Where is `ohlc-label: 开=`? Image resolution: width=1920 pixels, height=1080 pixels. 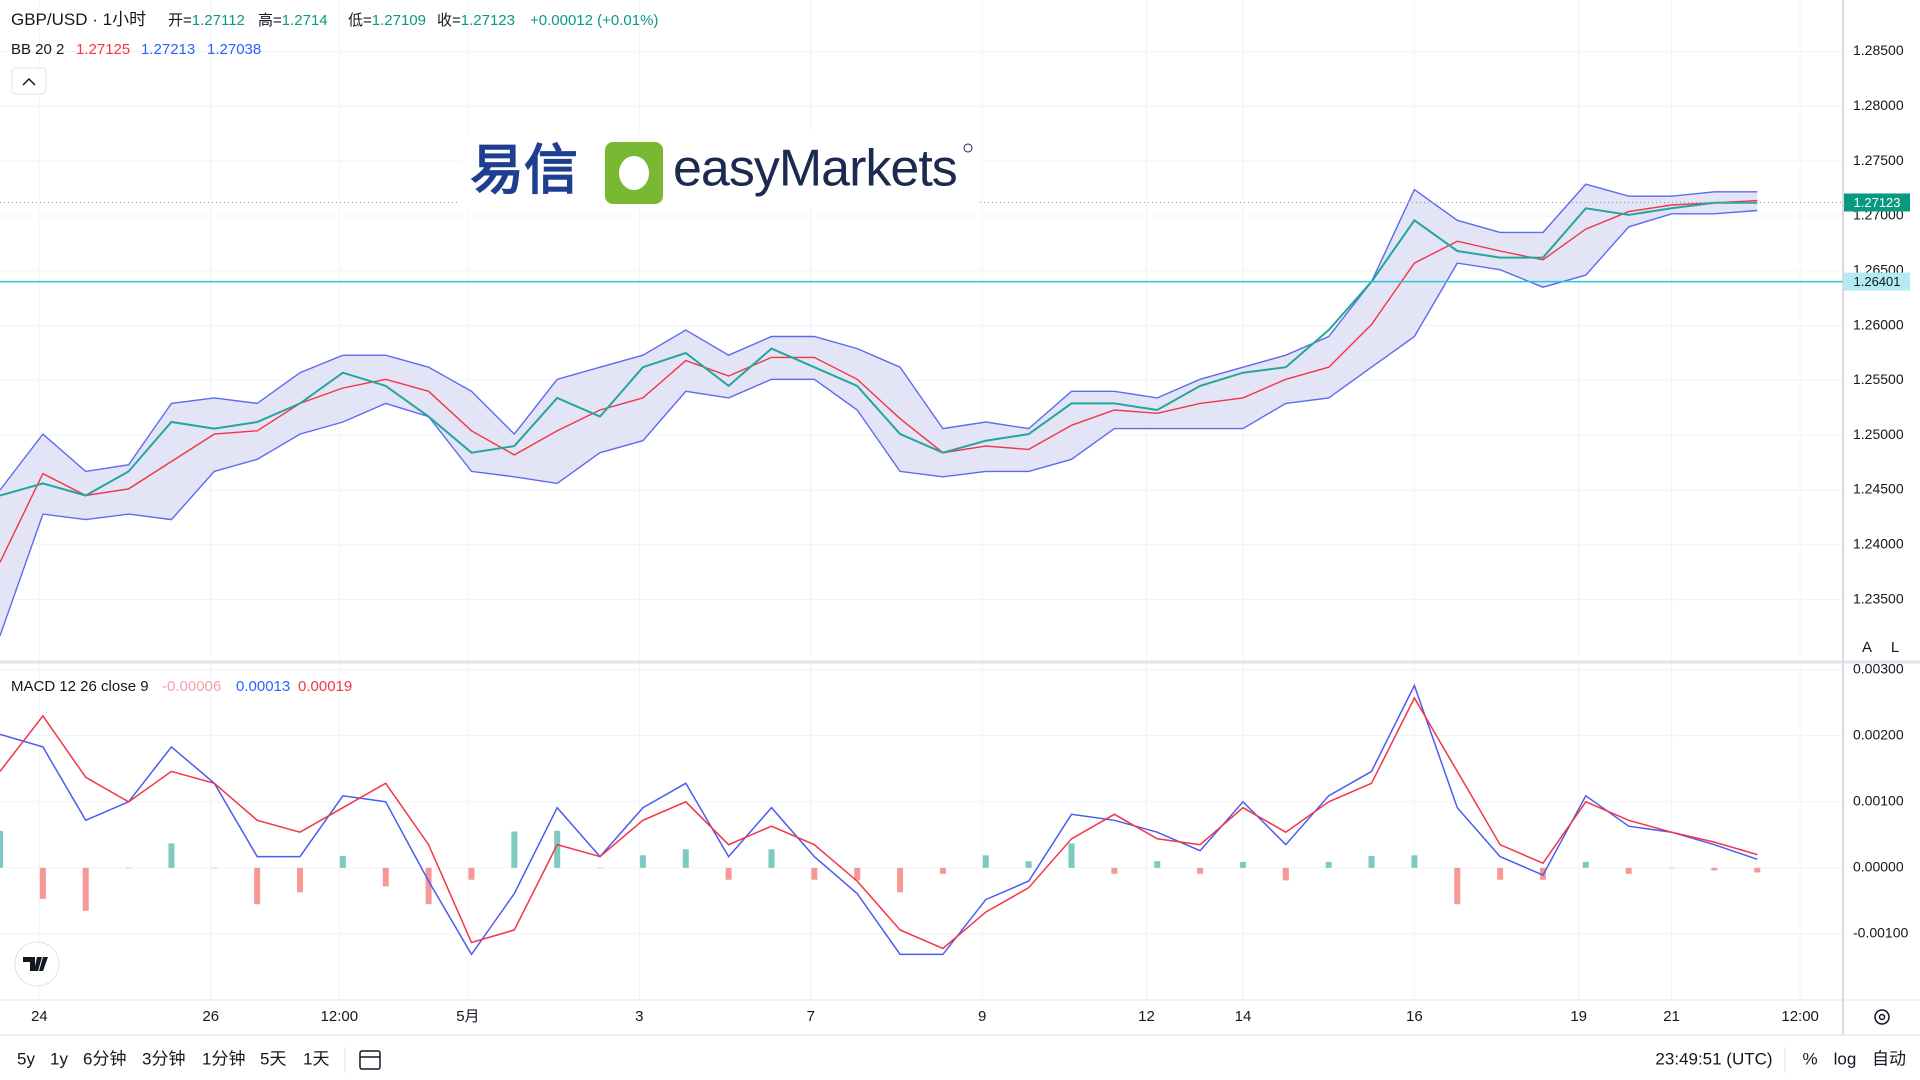 ohlc-label: 开= is located at coordinates (180, 20).